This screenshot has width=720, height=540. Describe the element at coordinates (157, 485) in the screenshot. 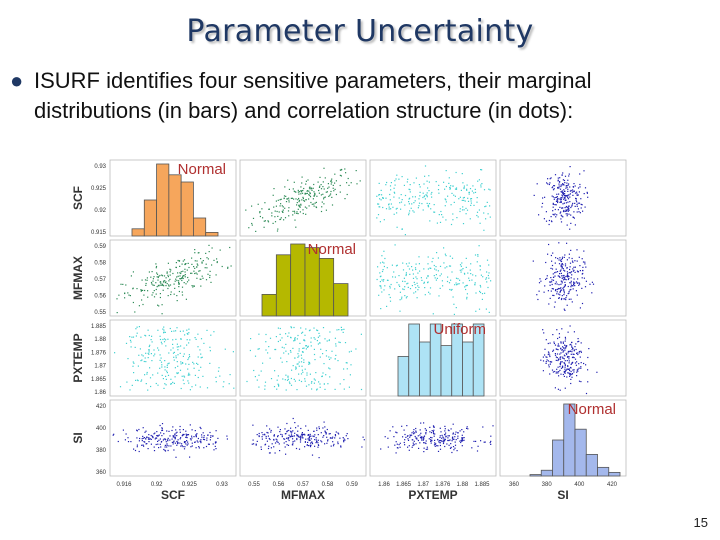

I see `x-tick-label: 0.92` at that location.